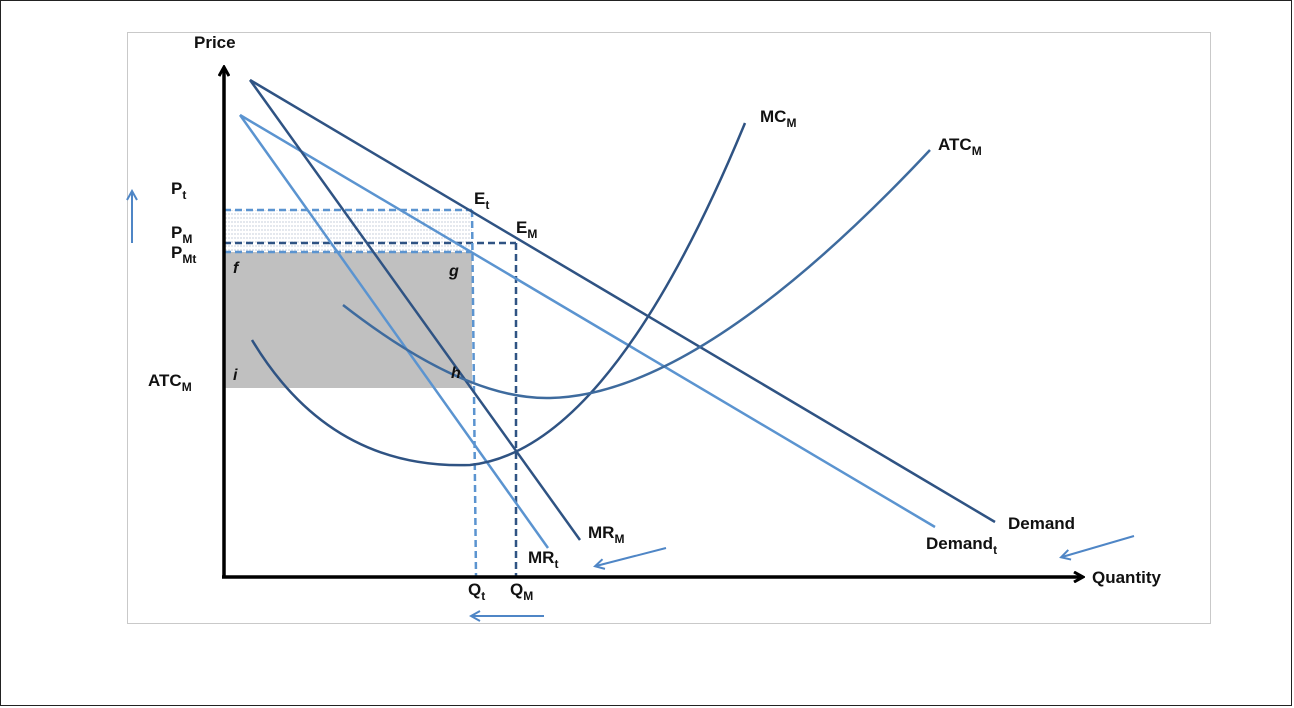 The height and width of the screenshot is (708, 1294). Describe the element at coordinates (778, 118) in the screenshot. I see `mc-label: MCM` at that location.